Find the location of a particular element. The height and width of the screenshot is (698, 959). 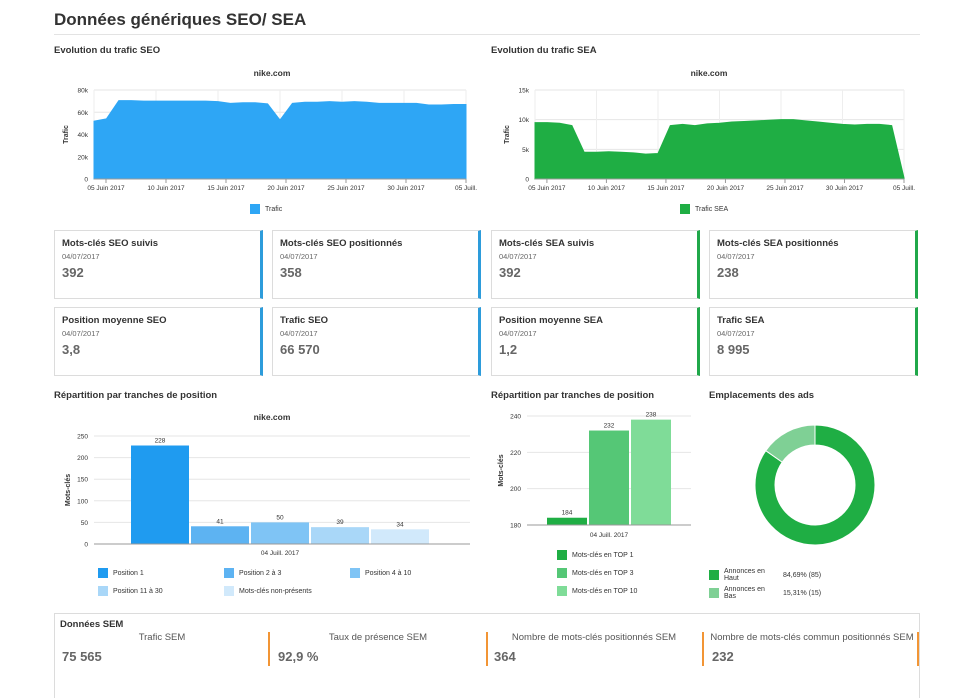

kpi-sea-positioned: Mots-clés SEA positionnés 04/07/2017 238 is located at coordinates (813, 264).